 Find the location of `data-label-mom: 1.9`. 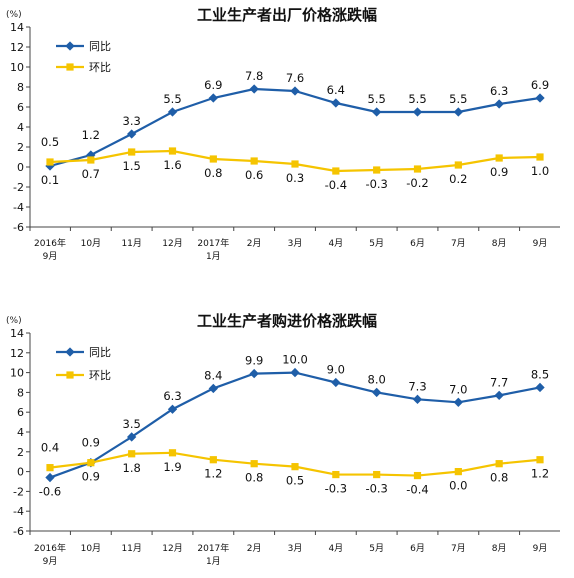

data-label-mom: 1.9 is located at coordinates (172, 467).